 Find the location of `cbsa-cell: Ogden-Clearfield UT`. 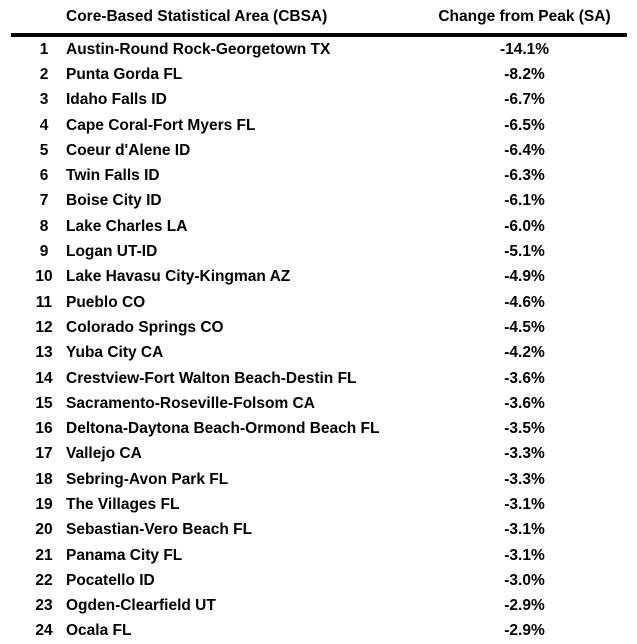

cbsa-cell: Ogden-Clearfield UT is located at coordinates (141, 606).